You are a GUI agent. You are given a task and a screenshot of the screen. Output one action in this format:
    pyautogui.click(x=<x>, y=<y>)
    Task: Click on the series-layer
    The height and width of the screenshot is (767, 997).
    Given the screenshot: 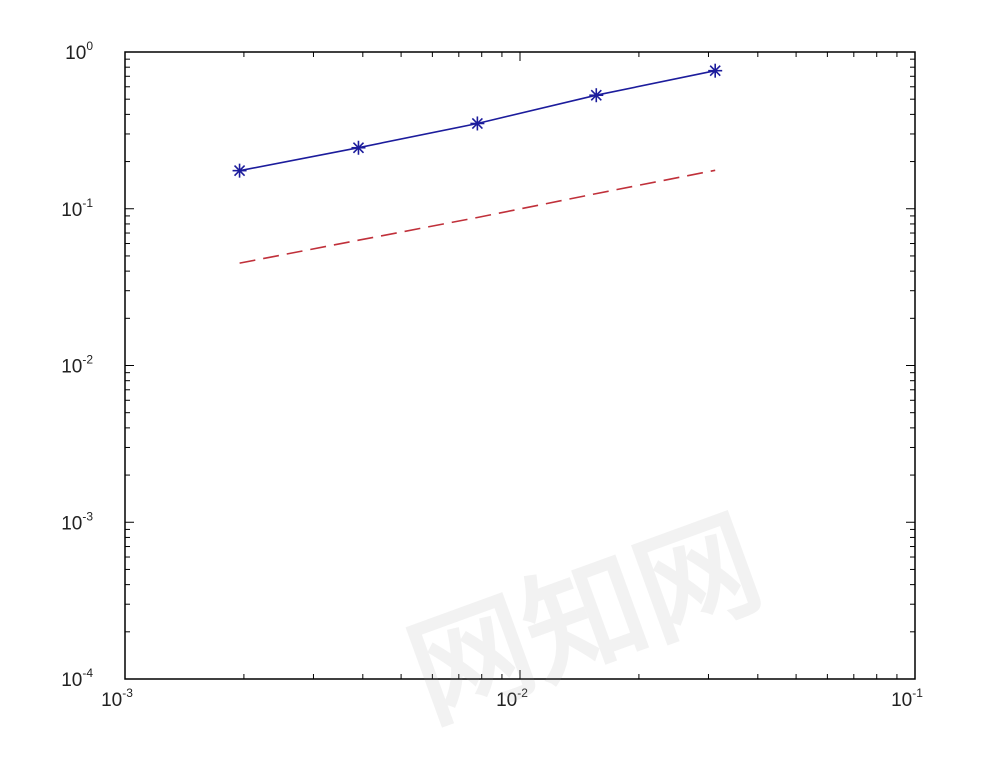 What is the action you would take?
    pyautogui.click(x=477, y=163)
    